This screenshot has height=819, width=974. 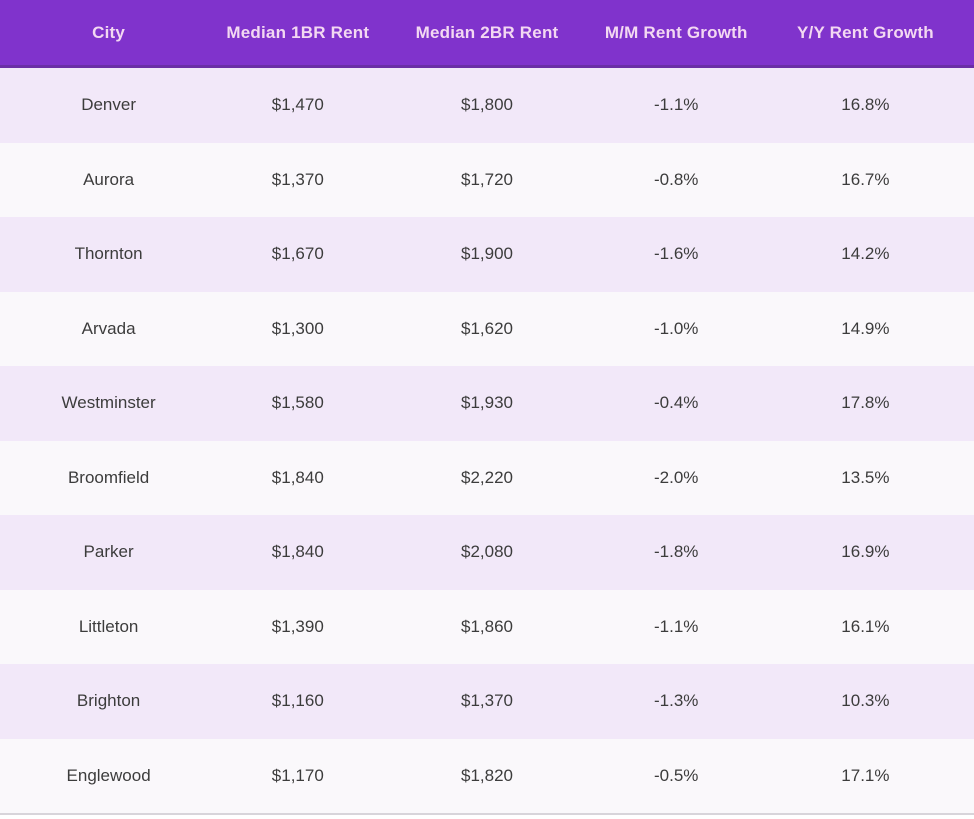 I want to click on table-row-parker: Parker $1,840 $2,080 -1.8% 16.9%, so click(x=487, y=552).